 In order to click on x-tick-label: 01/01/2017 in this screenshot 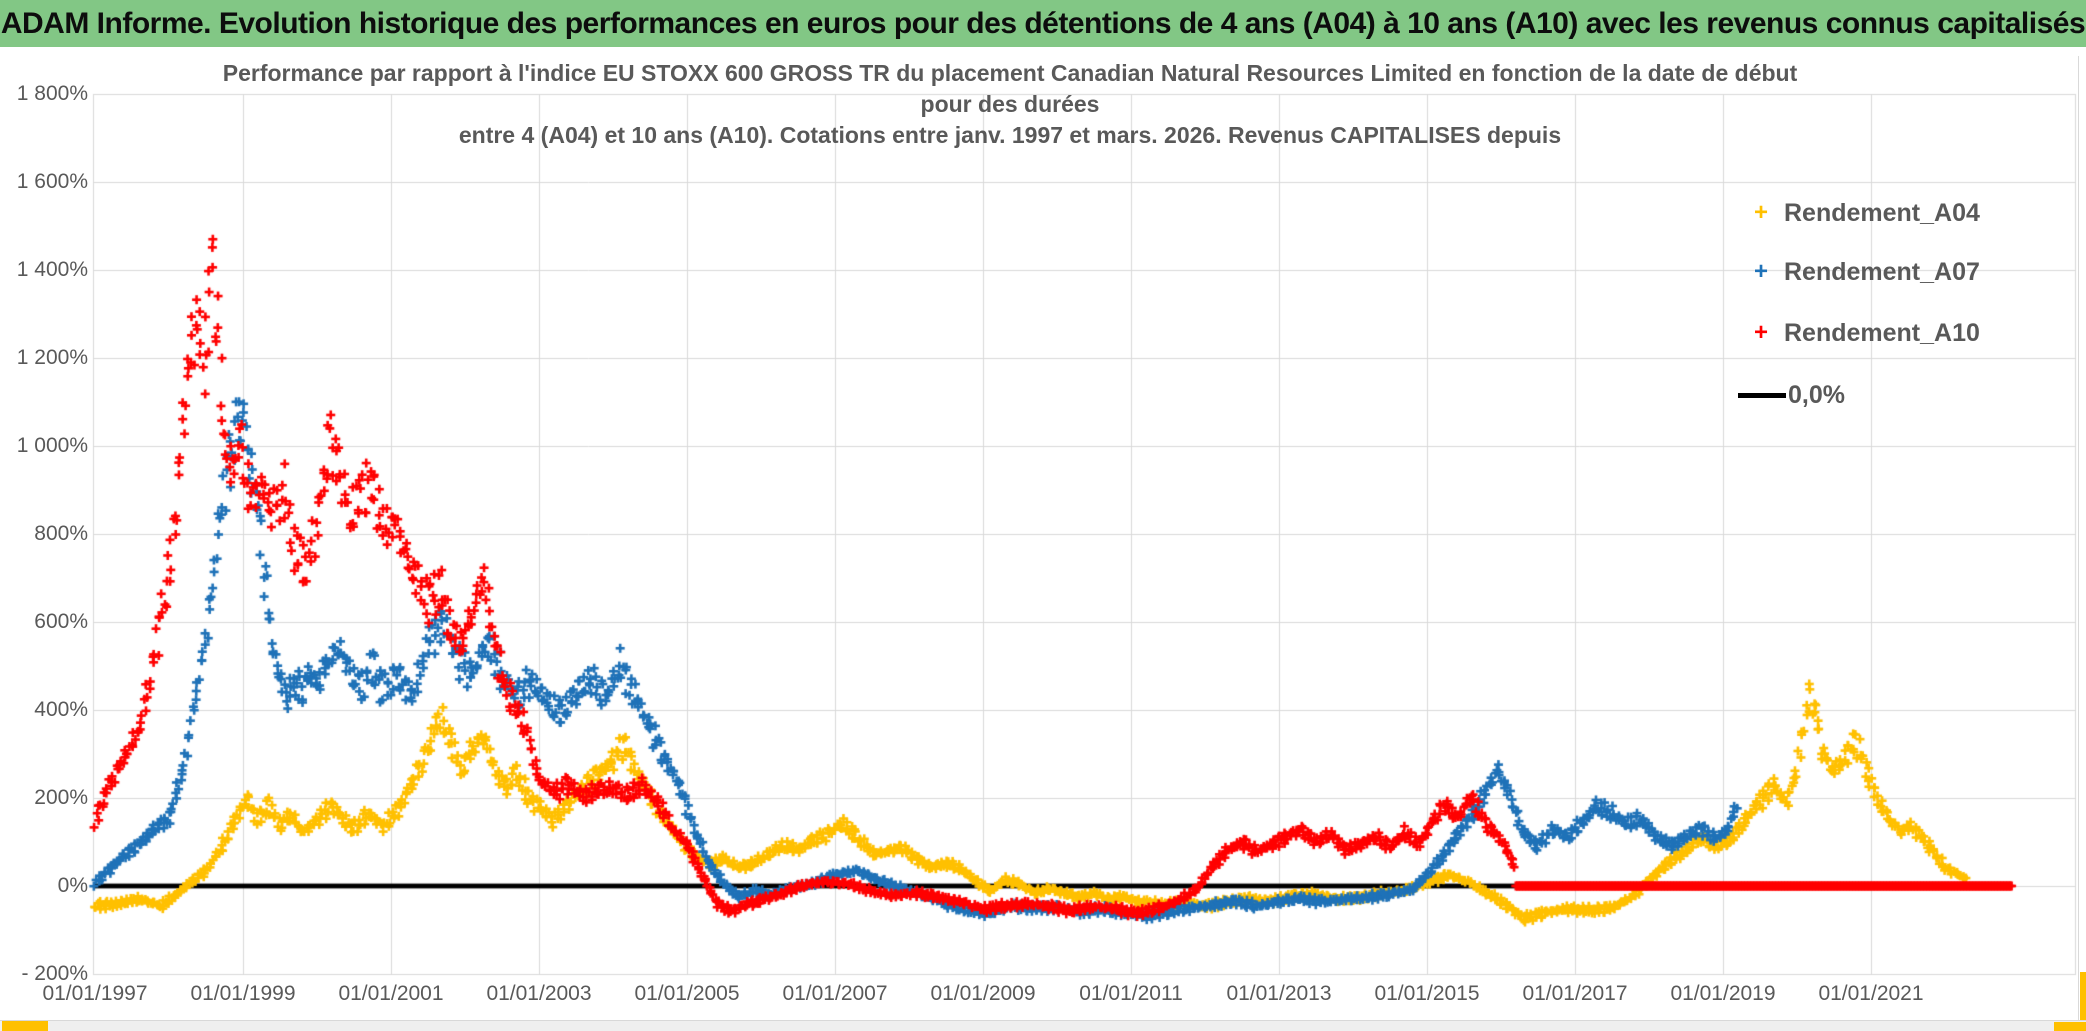, I will do `click(1575, 993)`.